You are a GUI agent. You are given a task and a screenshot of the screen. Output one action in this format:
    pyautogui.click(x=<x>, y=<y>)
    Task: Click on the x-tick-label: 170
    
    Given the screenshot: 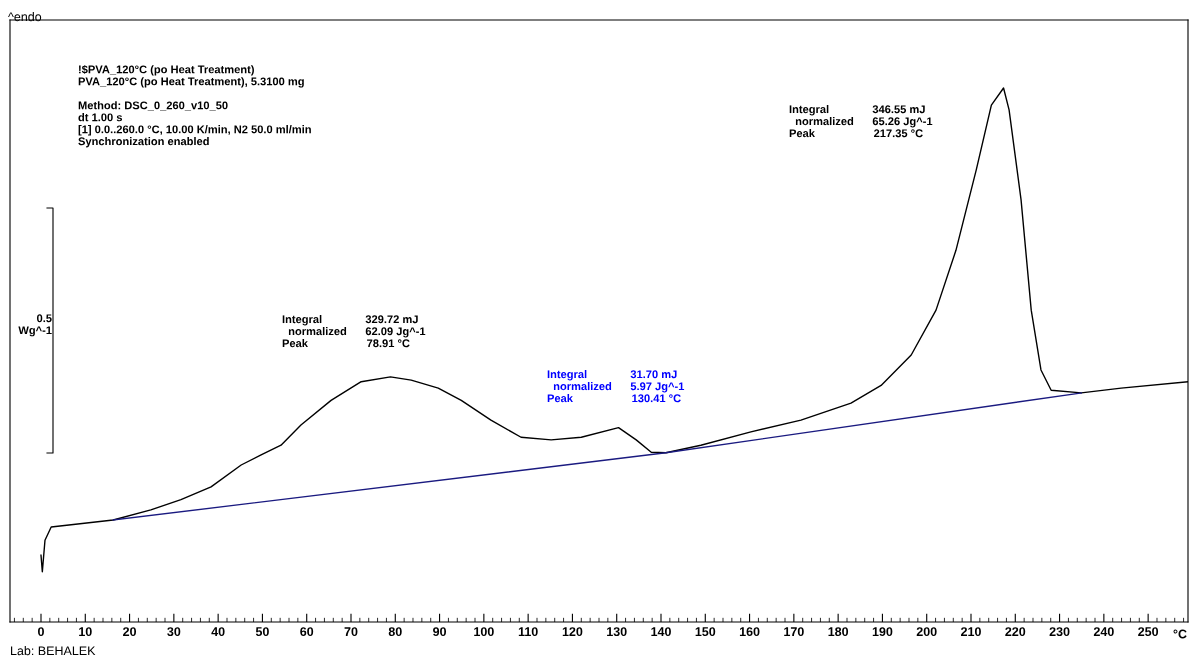 What is the action you would take?
    pyautogui.click(x=794, y=632)
    